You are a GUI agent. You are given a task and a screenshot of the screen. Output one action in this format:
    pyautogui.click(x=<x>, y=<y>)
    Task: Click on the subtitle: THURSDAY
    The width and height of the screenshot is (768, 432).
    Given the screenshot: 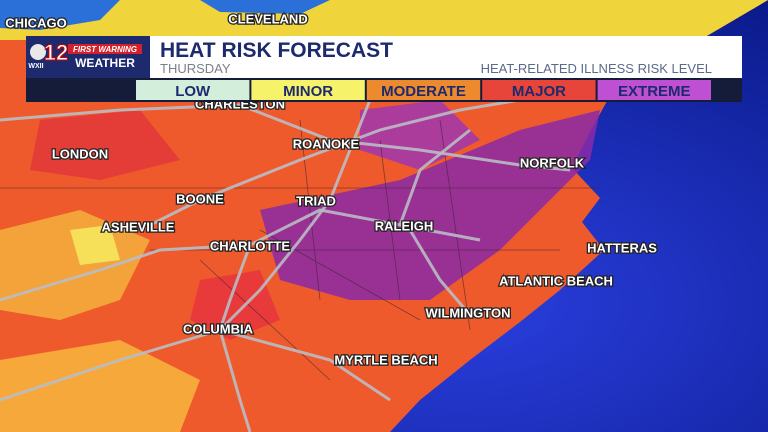 What is the action you would take?
    pyautogui.click(x=195, y=68)
    